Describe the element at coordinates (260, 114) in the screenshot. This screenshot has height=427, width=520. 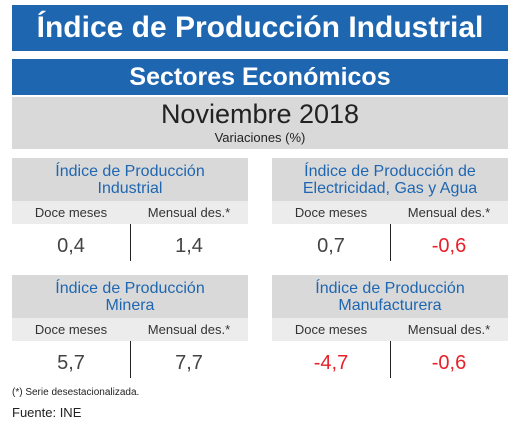
I see `period-title: Noviembre 2018` at that location.